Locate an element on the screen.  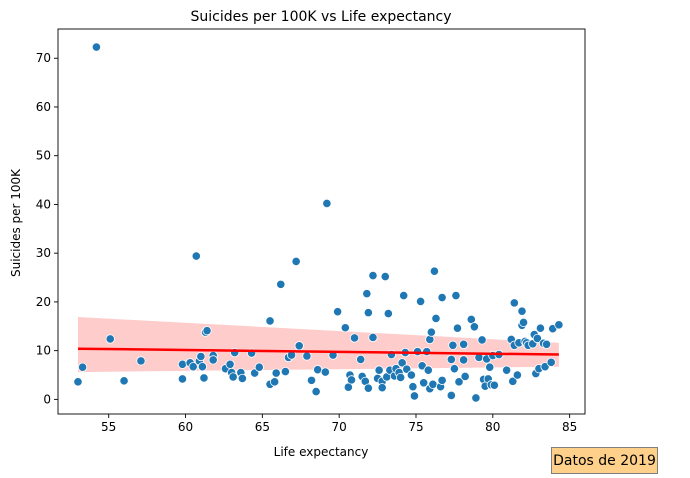
y-tick-label: 40 is located at coordinates (43, 204).